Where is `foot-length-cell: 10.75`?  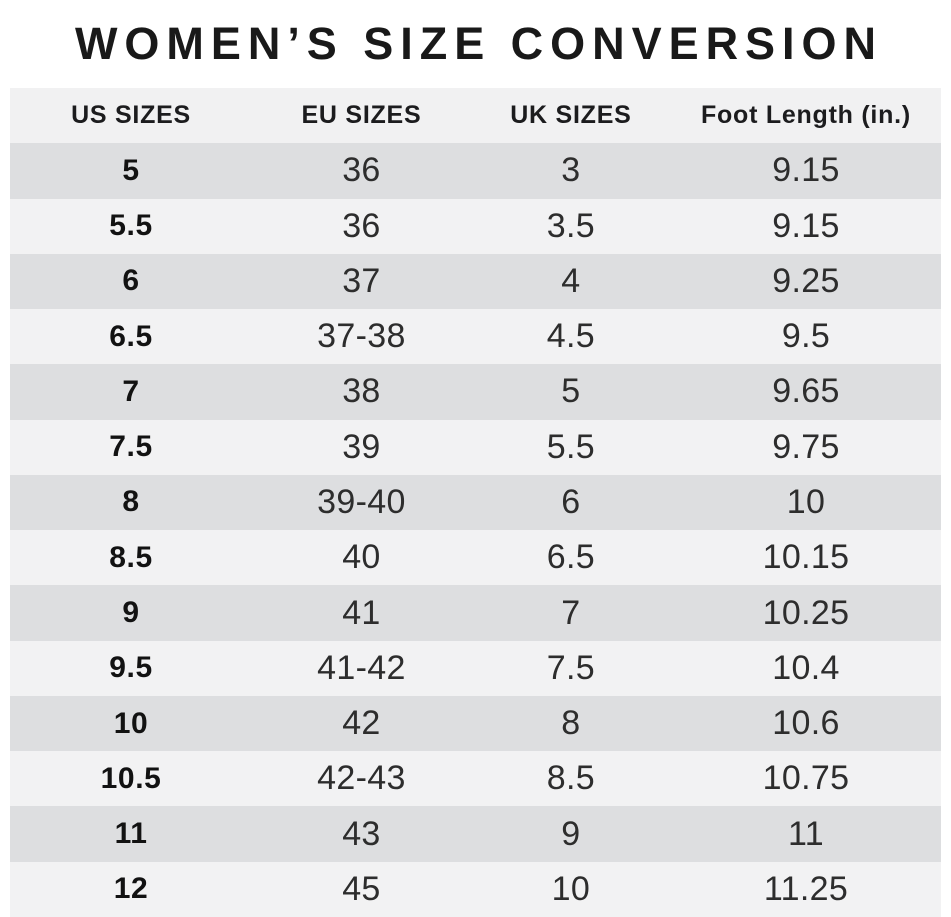
foot-length-cell: 10.75 is located at coordinates (806, 778).